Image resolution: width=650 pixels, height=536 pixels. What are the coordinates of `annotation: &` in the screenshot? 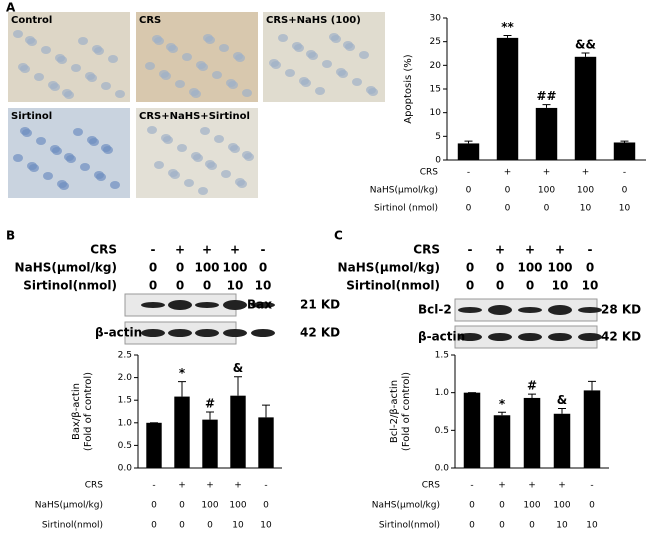 It's located at (238, 368).